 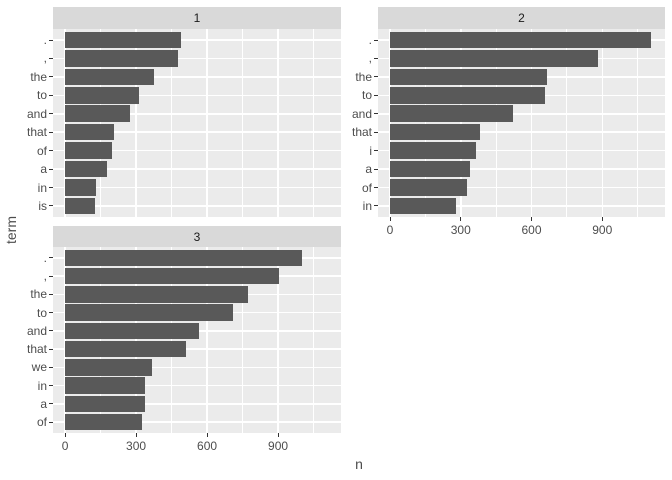 I want to click on x-axis-title: n, so click(x=359, y=464).